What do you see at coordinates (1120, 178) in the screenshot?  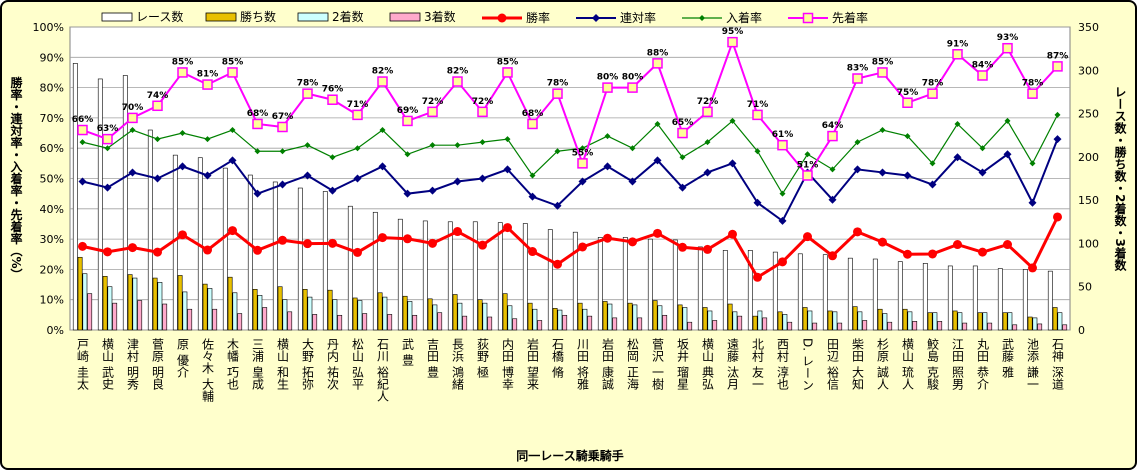 I see `y-axis-right-title: レース数・勝ち数・2着数・3着数` at bounding box center [1120, 178].